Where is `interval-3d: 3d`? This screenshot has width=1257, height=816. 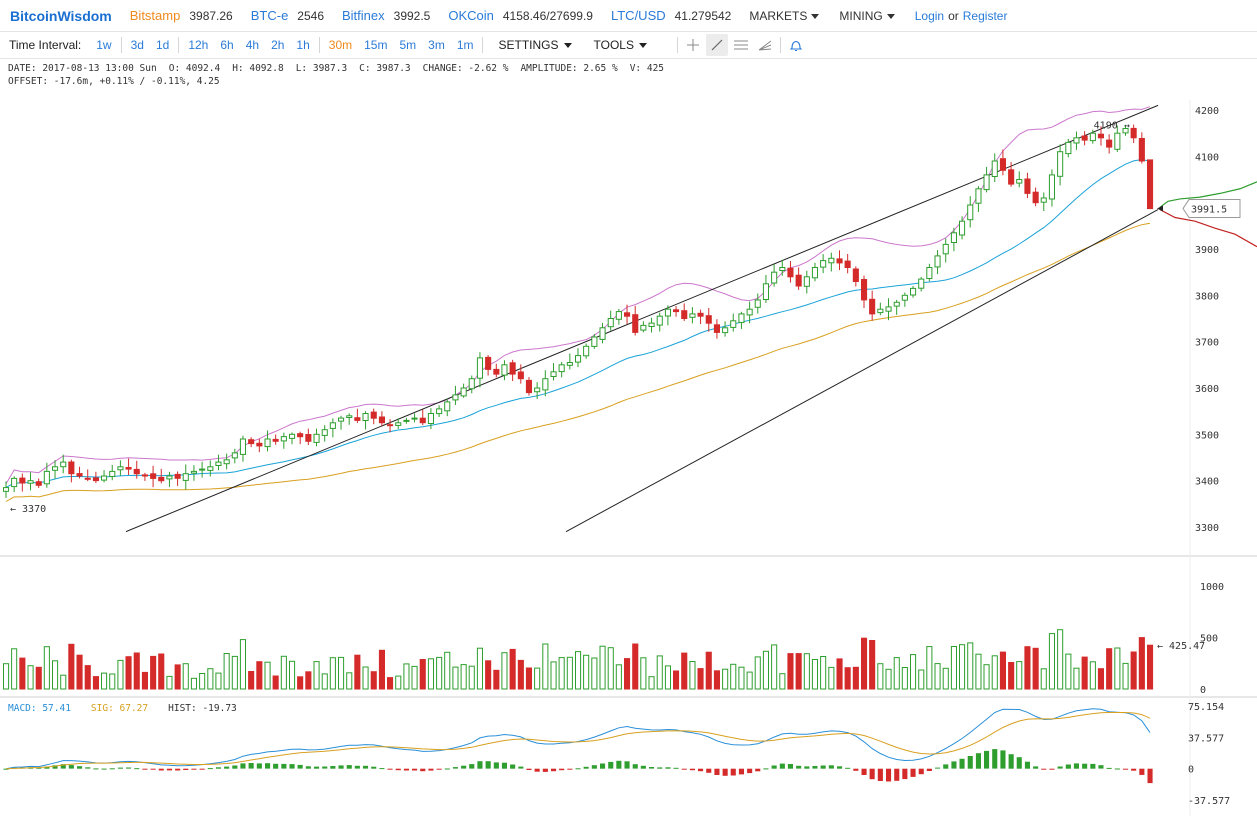
interval-3d: 3d is located at coordinates (137, 45).